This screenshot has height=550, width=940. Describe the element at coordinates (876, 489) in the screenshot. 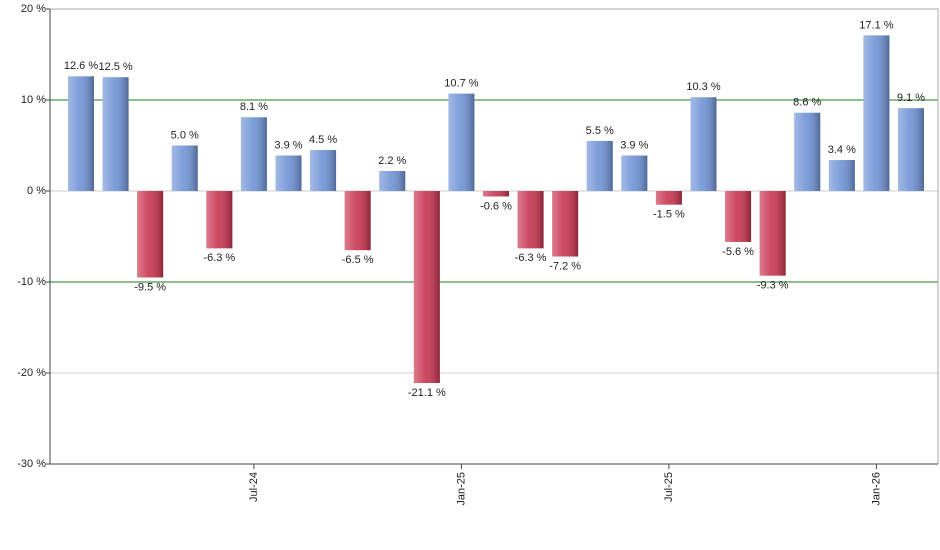

I see `x-tick-label: Jan-26` at that location.